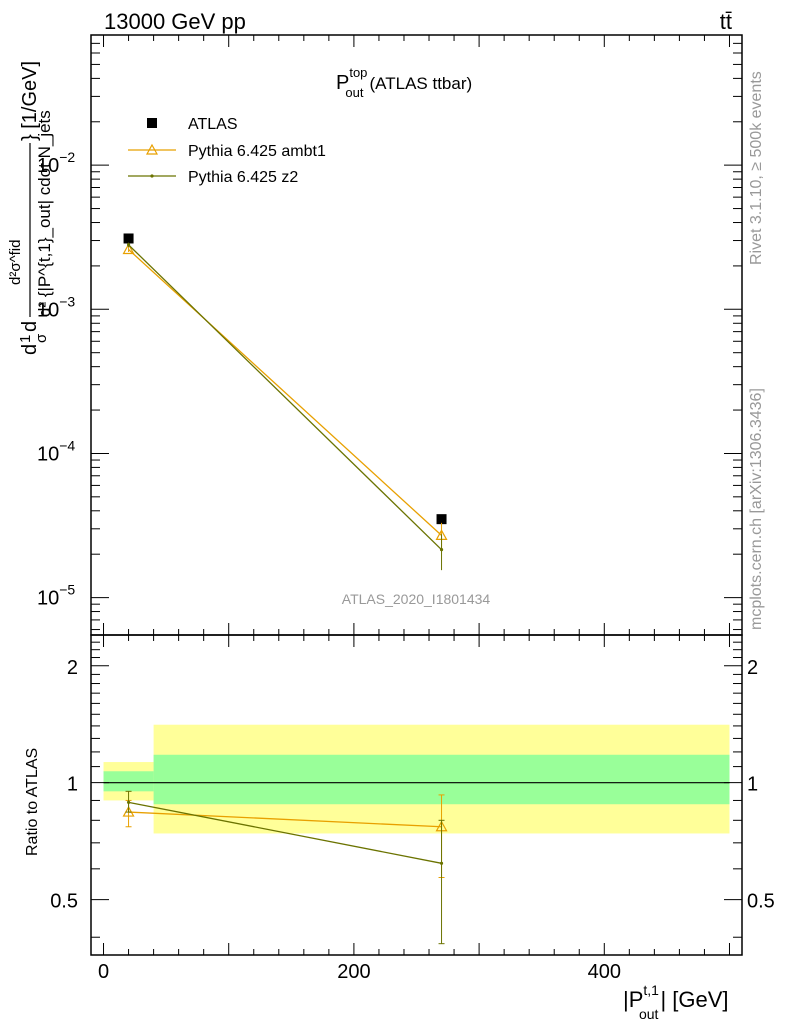 This screenshot has width=786, height=1024. Describe the element at coordinates (72, 785) in the screenshot. I see `ratio-y-tick-label-left: 1` at that location.